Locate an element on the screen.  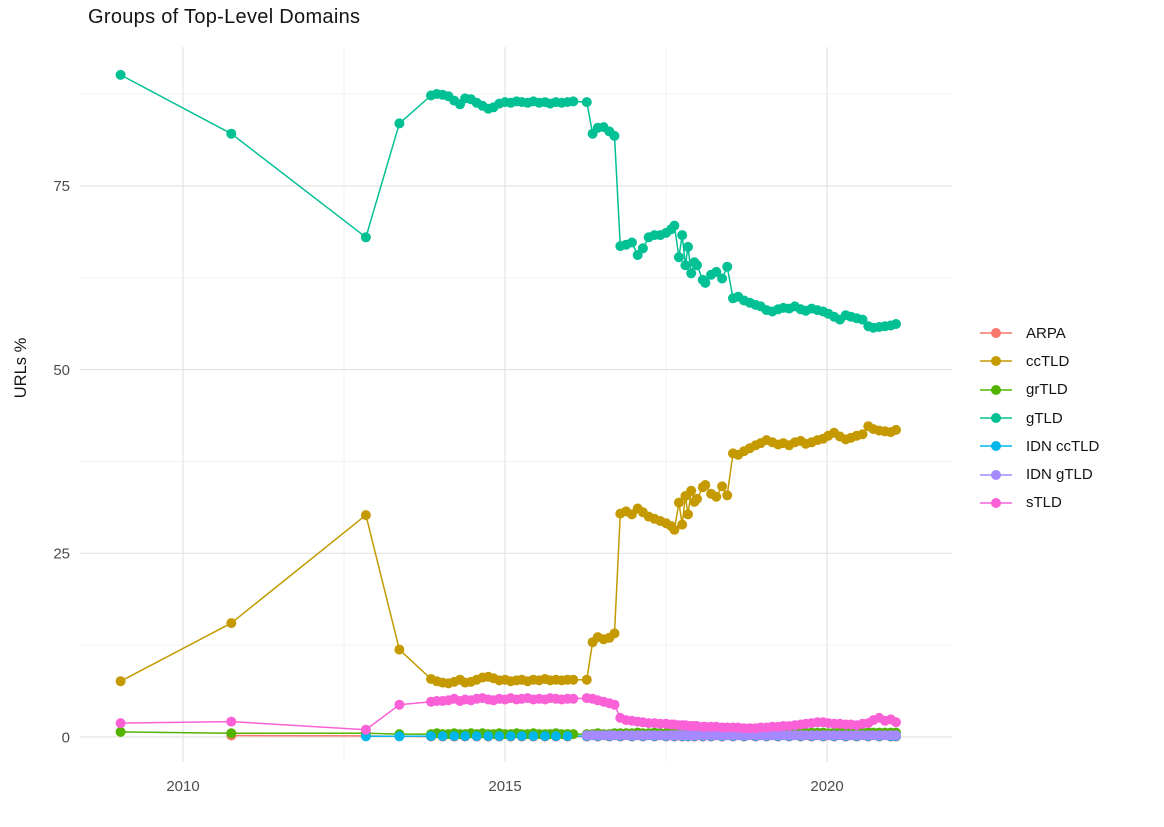
legend-item-idn-gtld: IDN gTLD is located at coordinates (1039, 474).